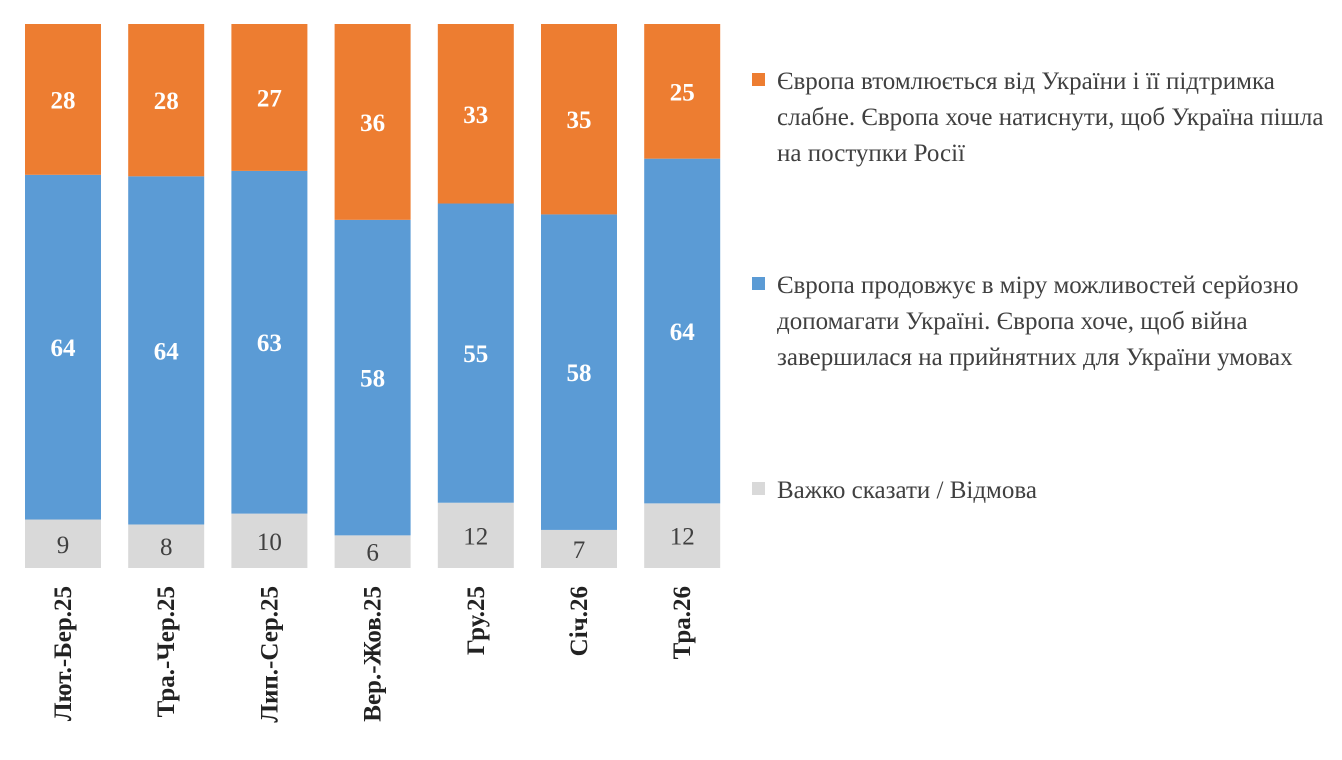 This screenshot has height=760, width=1342. I want to click on legend-swatch-blue, so click(758, 283).